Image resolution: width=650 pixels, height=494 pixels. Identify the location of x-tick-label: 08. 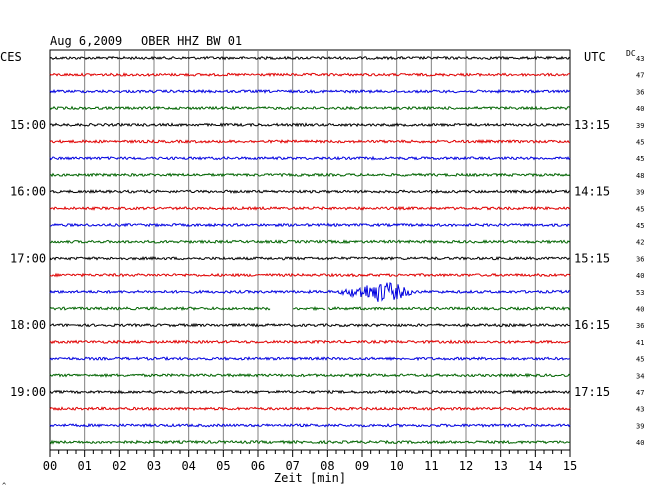
(327, 466).